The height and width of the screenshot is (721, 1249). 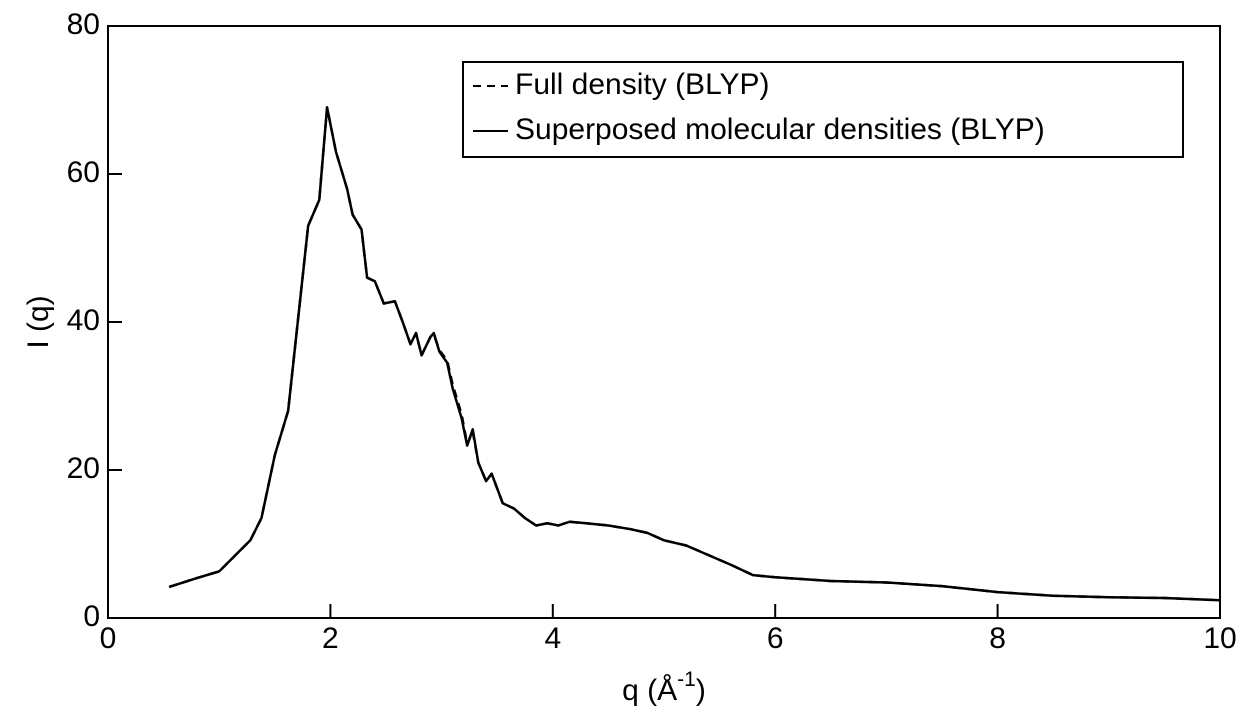 I want to click on x-axis-label-superscript: -1, so click(x=686, y=679).